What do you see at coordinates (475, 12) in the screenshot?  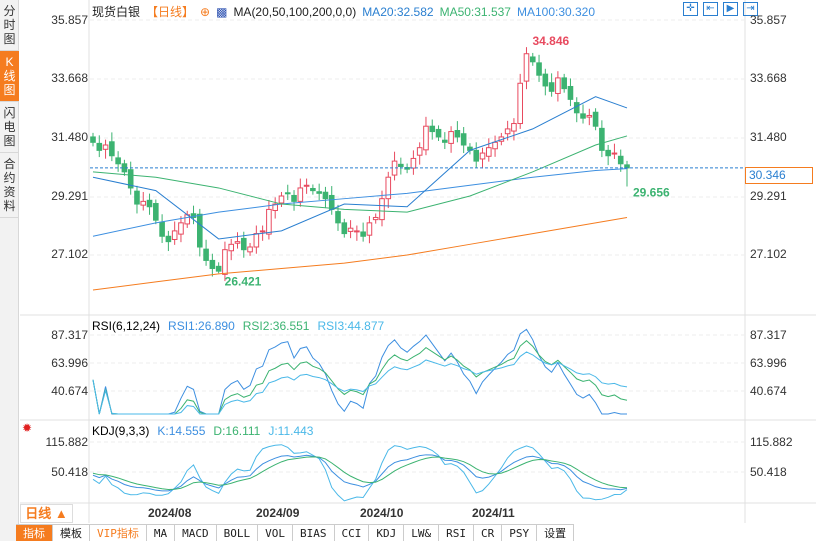 I see `ma50-value: MA50:31.537` at bounding box center [475, 12].